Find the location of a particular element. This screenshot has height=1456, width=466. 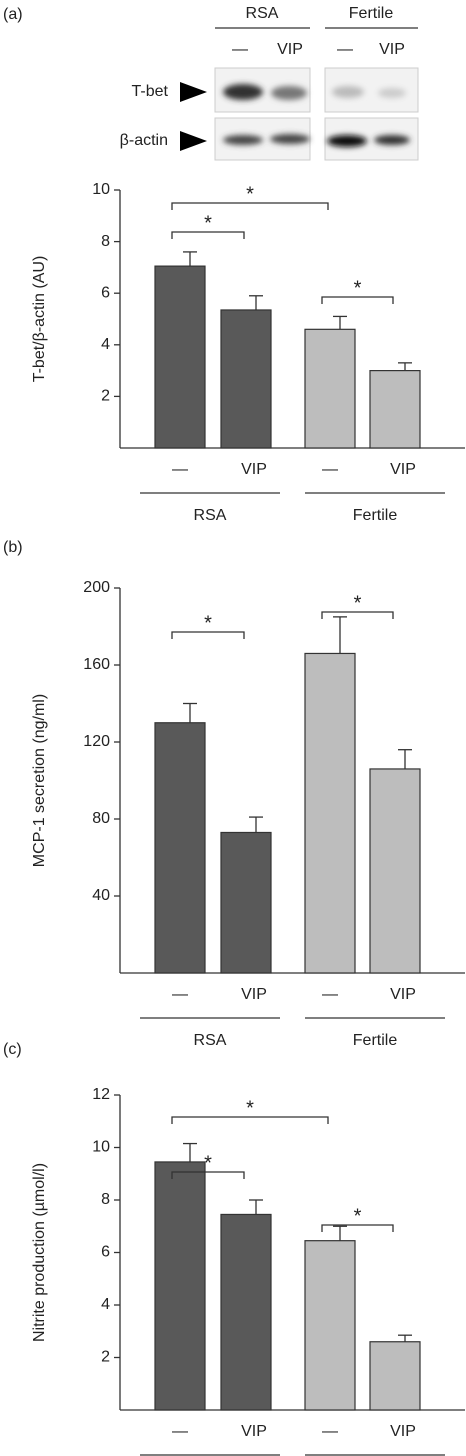

blot-row-label: T-bet is located at coordinates (150, 91).